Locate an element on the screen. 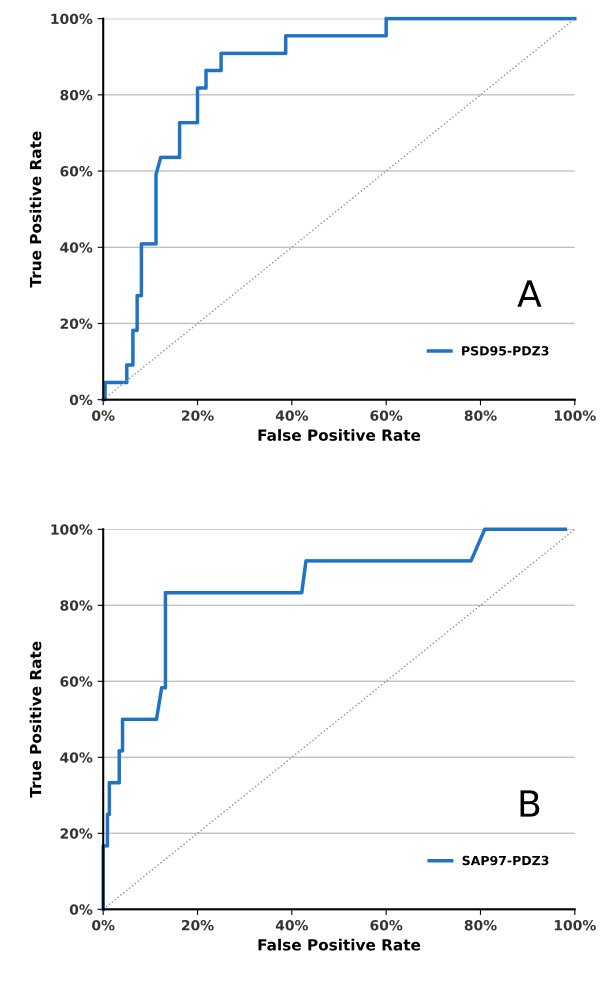  annotation: A is located at coordinates (529, 293).